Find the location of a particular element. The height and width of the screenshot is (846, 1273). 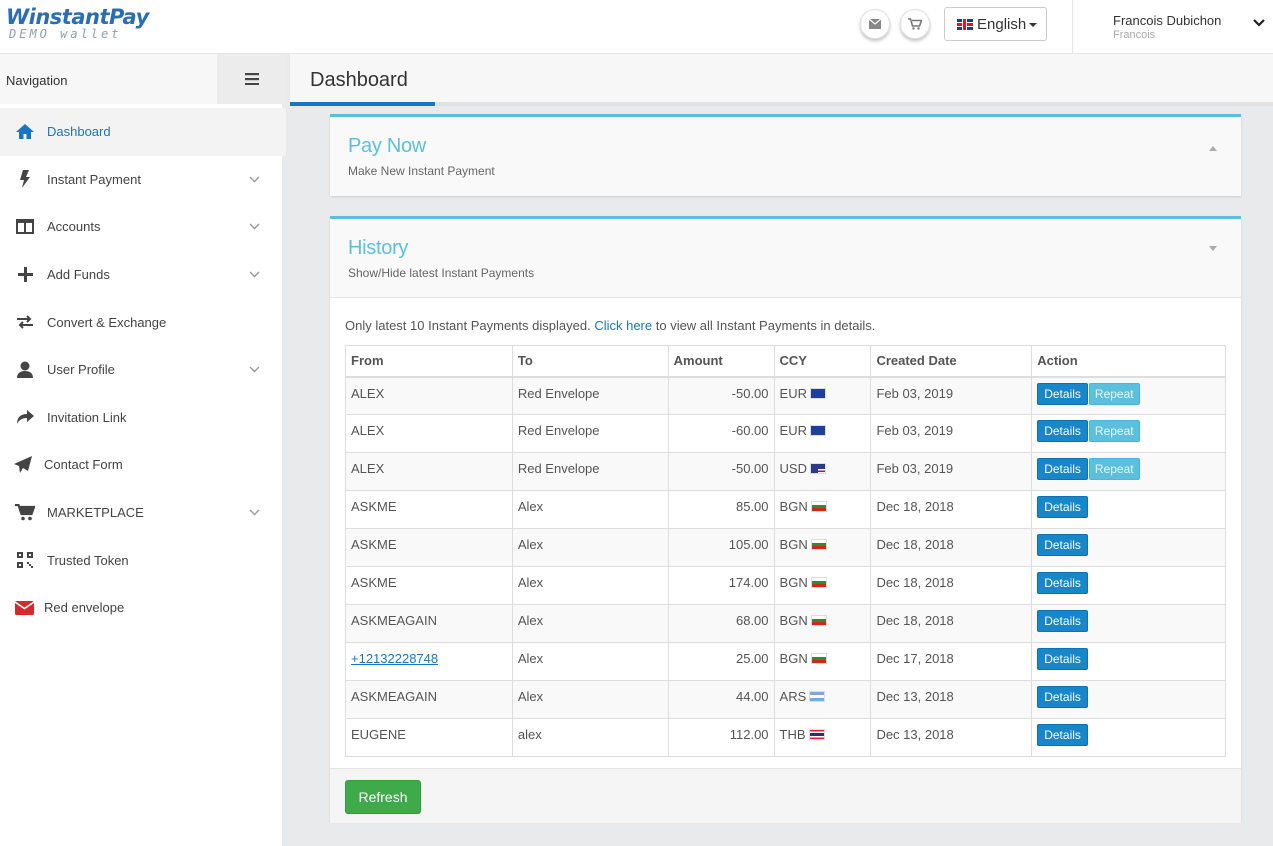

columns-icon is located at coordinates (25, 227).